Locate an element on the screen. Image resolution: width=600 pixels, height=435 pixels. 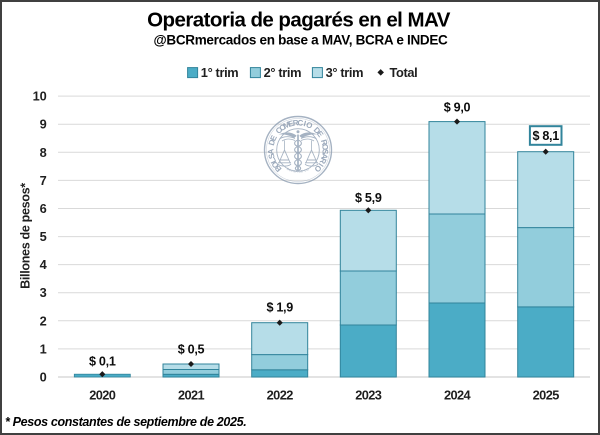
svg-text: 2023 is located at coordinates (368, 395).